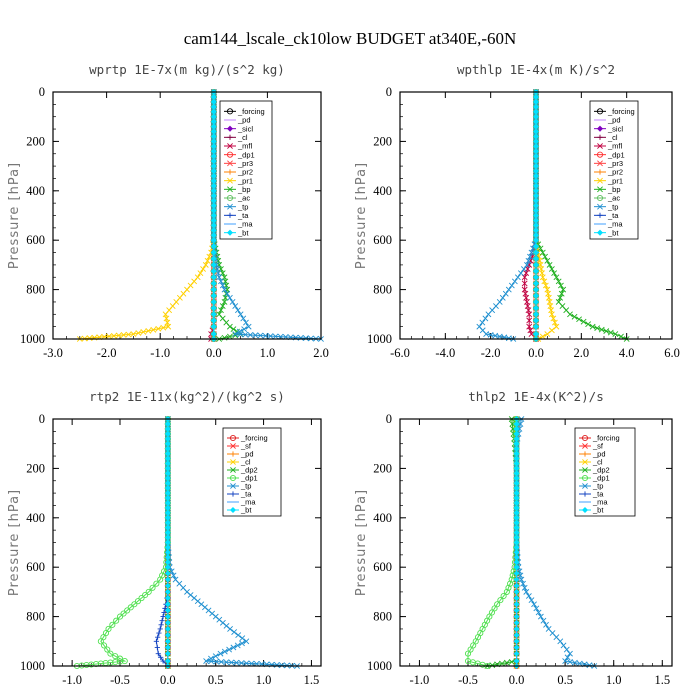 Image resolution: width=700 pixels, height=700 pixels. Describe the element at coordinates (565, 680) in the screenshot. I see `x-tick-label: 0.5` at that location.